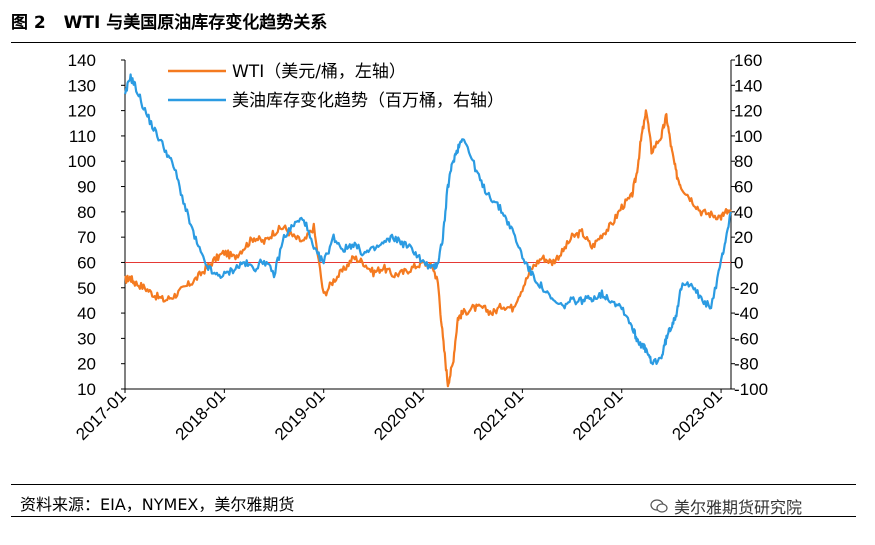 Image resolution: width=875 pixels, height=545 pixels. I want to click on right-tick-label: -60, so click(746, 338).